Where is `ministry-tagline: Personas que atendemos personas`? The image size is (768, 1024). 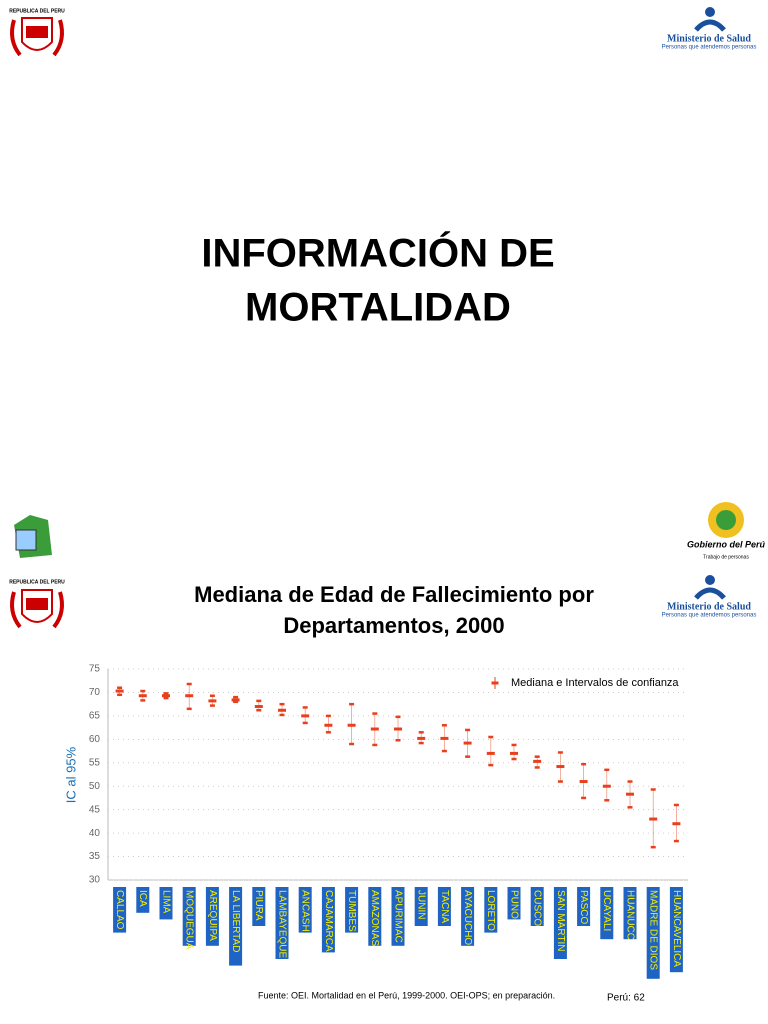 ministry-tagline: Personas que atendemos personas is located at coordinates (709, 616).